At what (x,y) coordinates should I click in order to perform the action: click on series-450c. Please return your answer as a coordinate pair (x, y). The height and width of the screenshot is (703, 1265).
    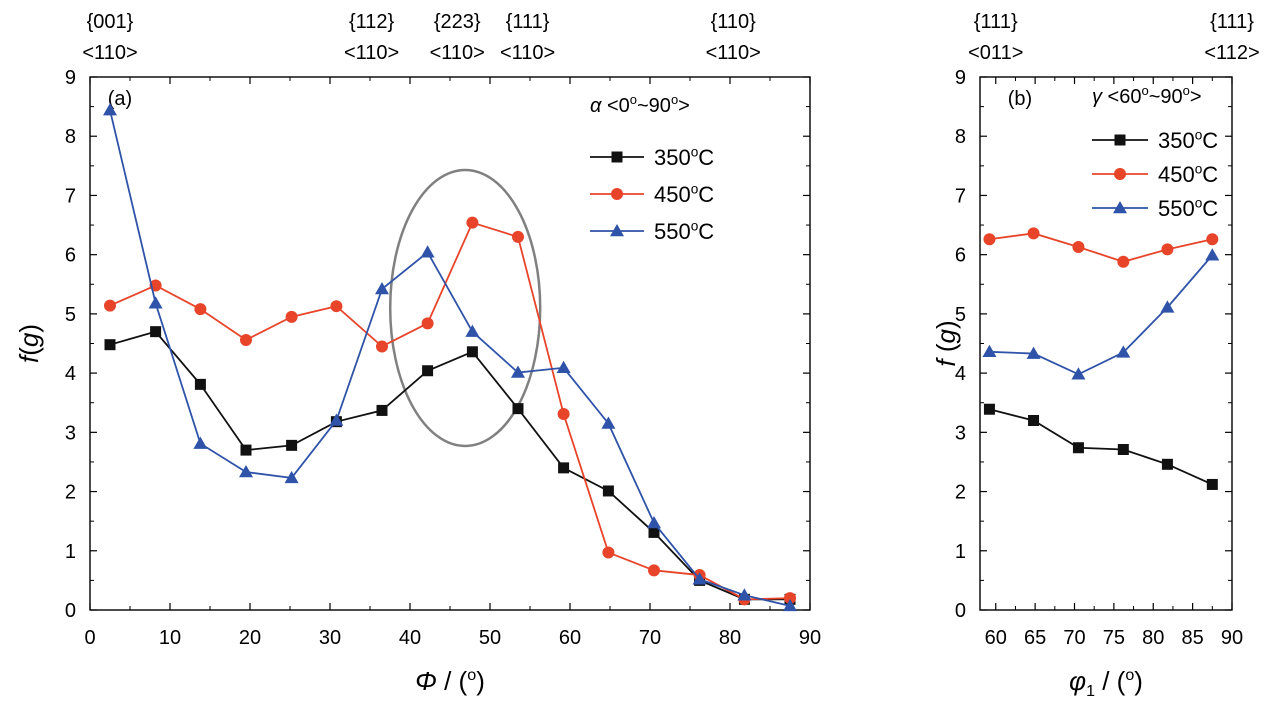
    Looking at the image, I should click on (1101, 247).